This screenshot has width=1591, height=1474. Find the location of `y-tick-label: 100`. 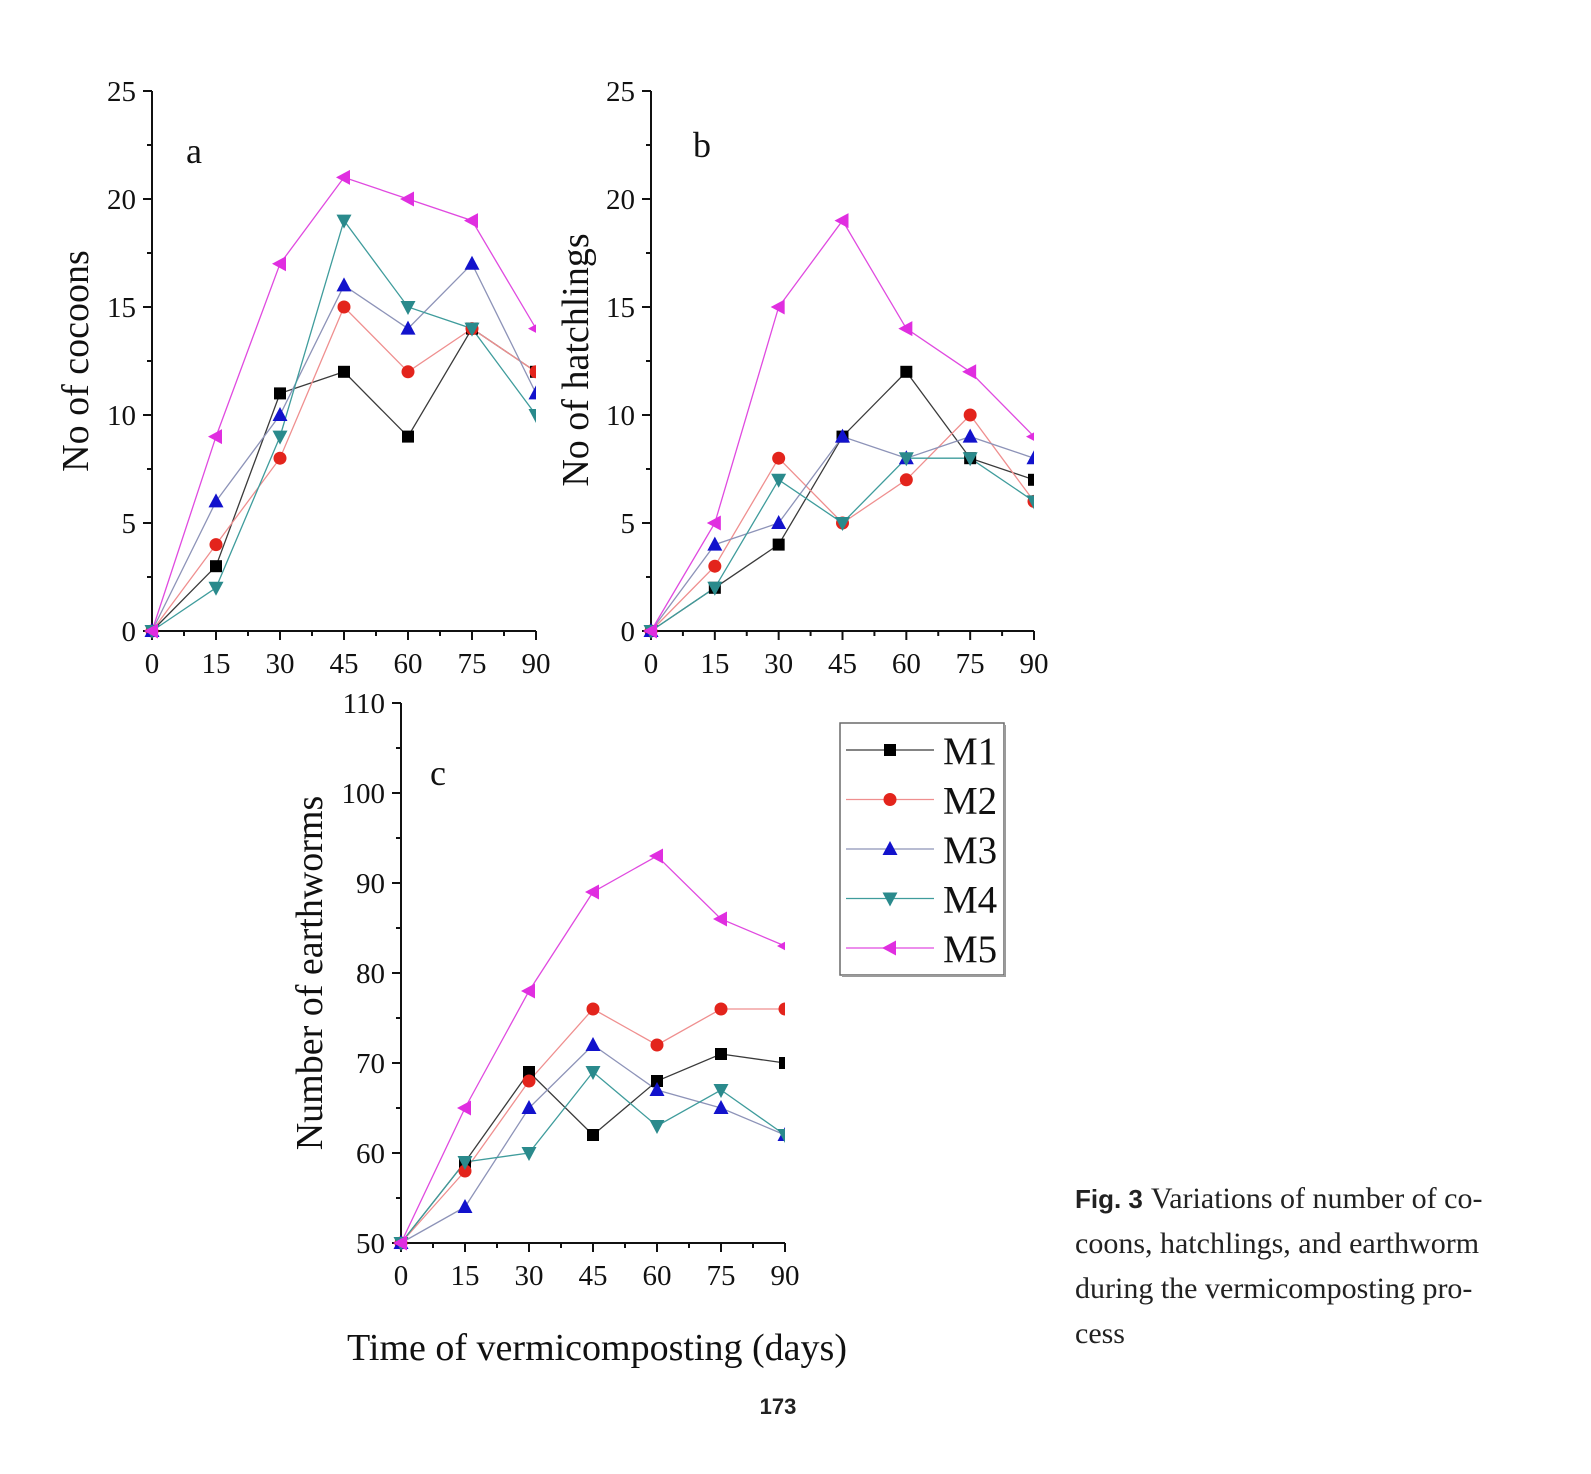

y-tick-label: 100 is located at coordinates (364, 794).